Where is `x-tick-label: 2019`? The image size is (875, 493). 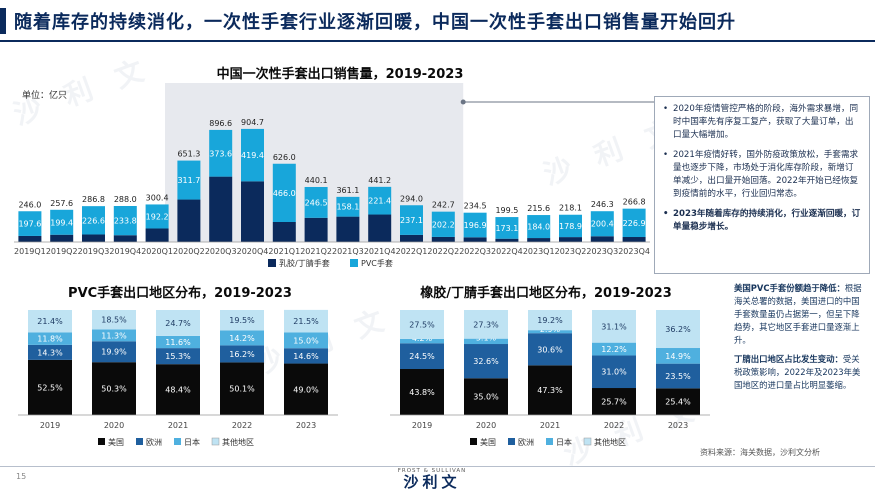
x-tick-label: 2019 is located at coordinates (50, 425).